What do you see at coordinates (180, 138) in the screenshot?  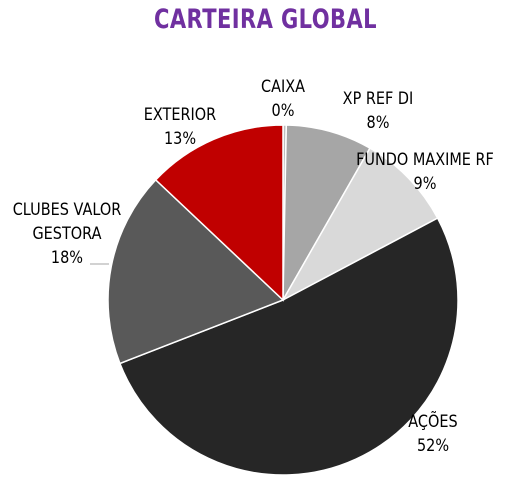 I see `slice-percent-label: 13%` at bounding box center [180, 138].